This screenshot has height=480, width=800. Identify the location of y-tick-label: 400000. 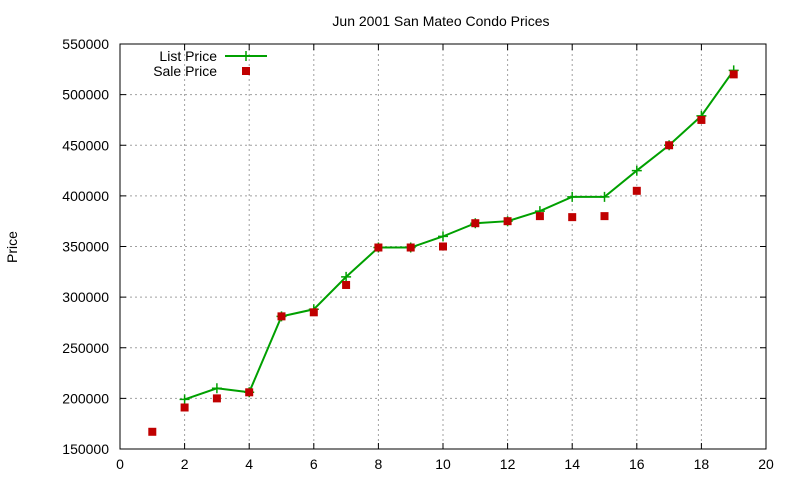
(85, 196).